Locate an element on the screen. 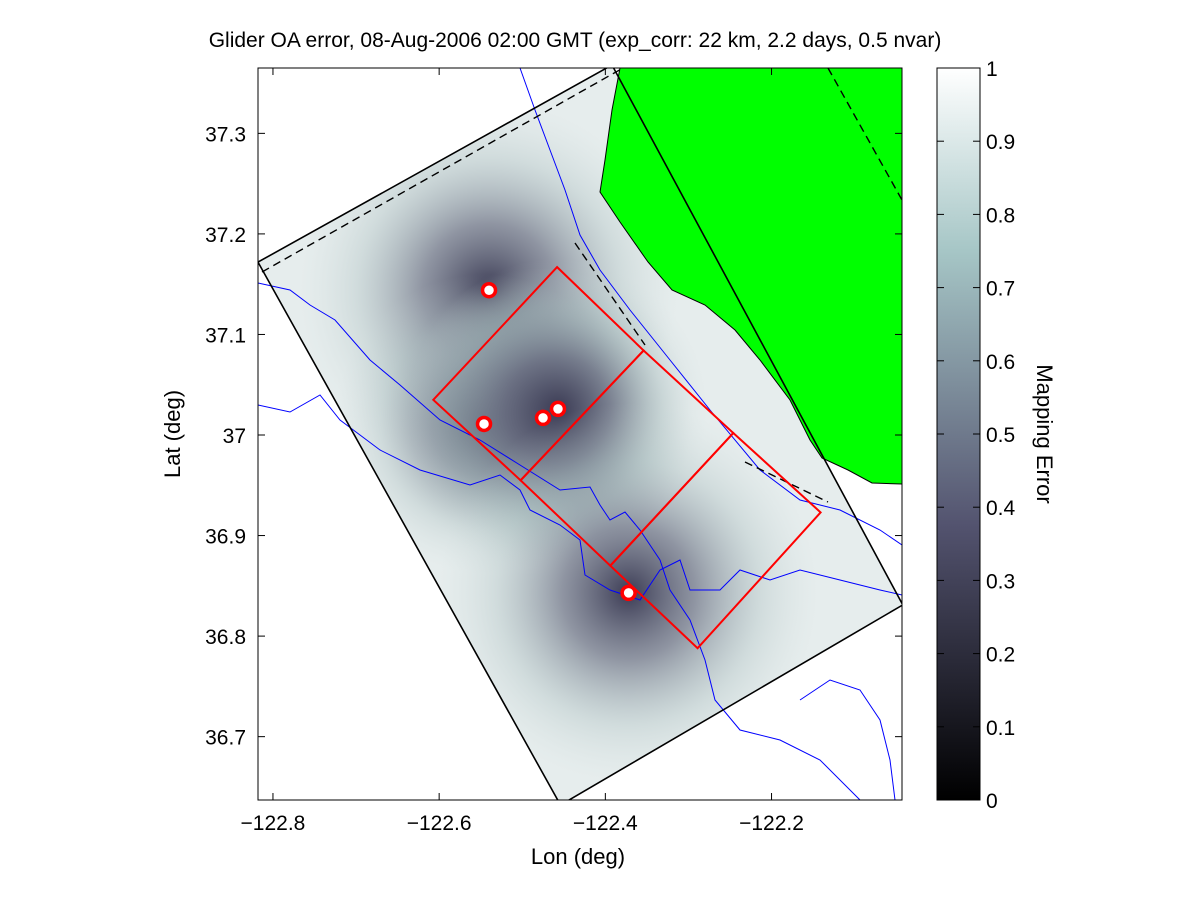 Image resolution: width=1200 pixels, height=900 pixels. glider-positions is located at coordinates (556, 441).